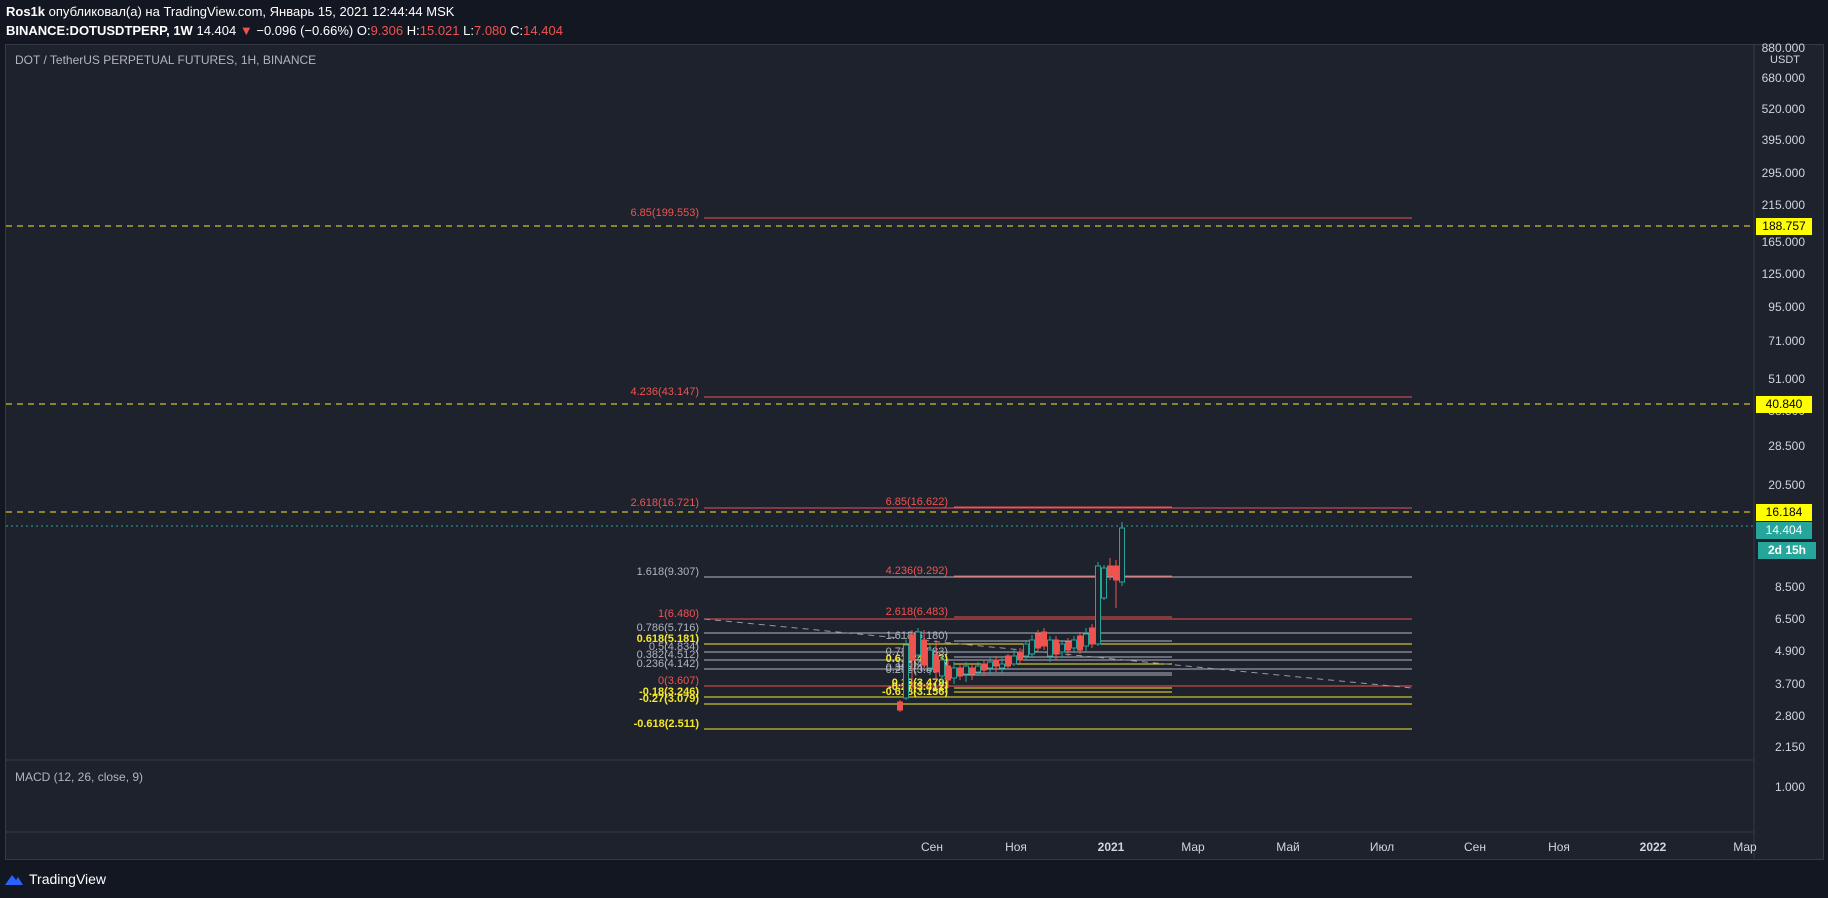 Image resolution: width=1828 pixels, height=898 pixels. What do you see at coordinates (678, 681) in the screenshot?
I see `fib-level-label: 0(3.607)` at bounding box center [678, 681].